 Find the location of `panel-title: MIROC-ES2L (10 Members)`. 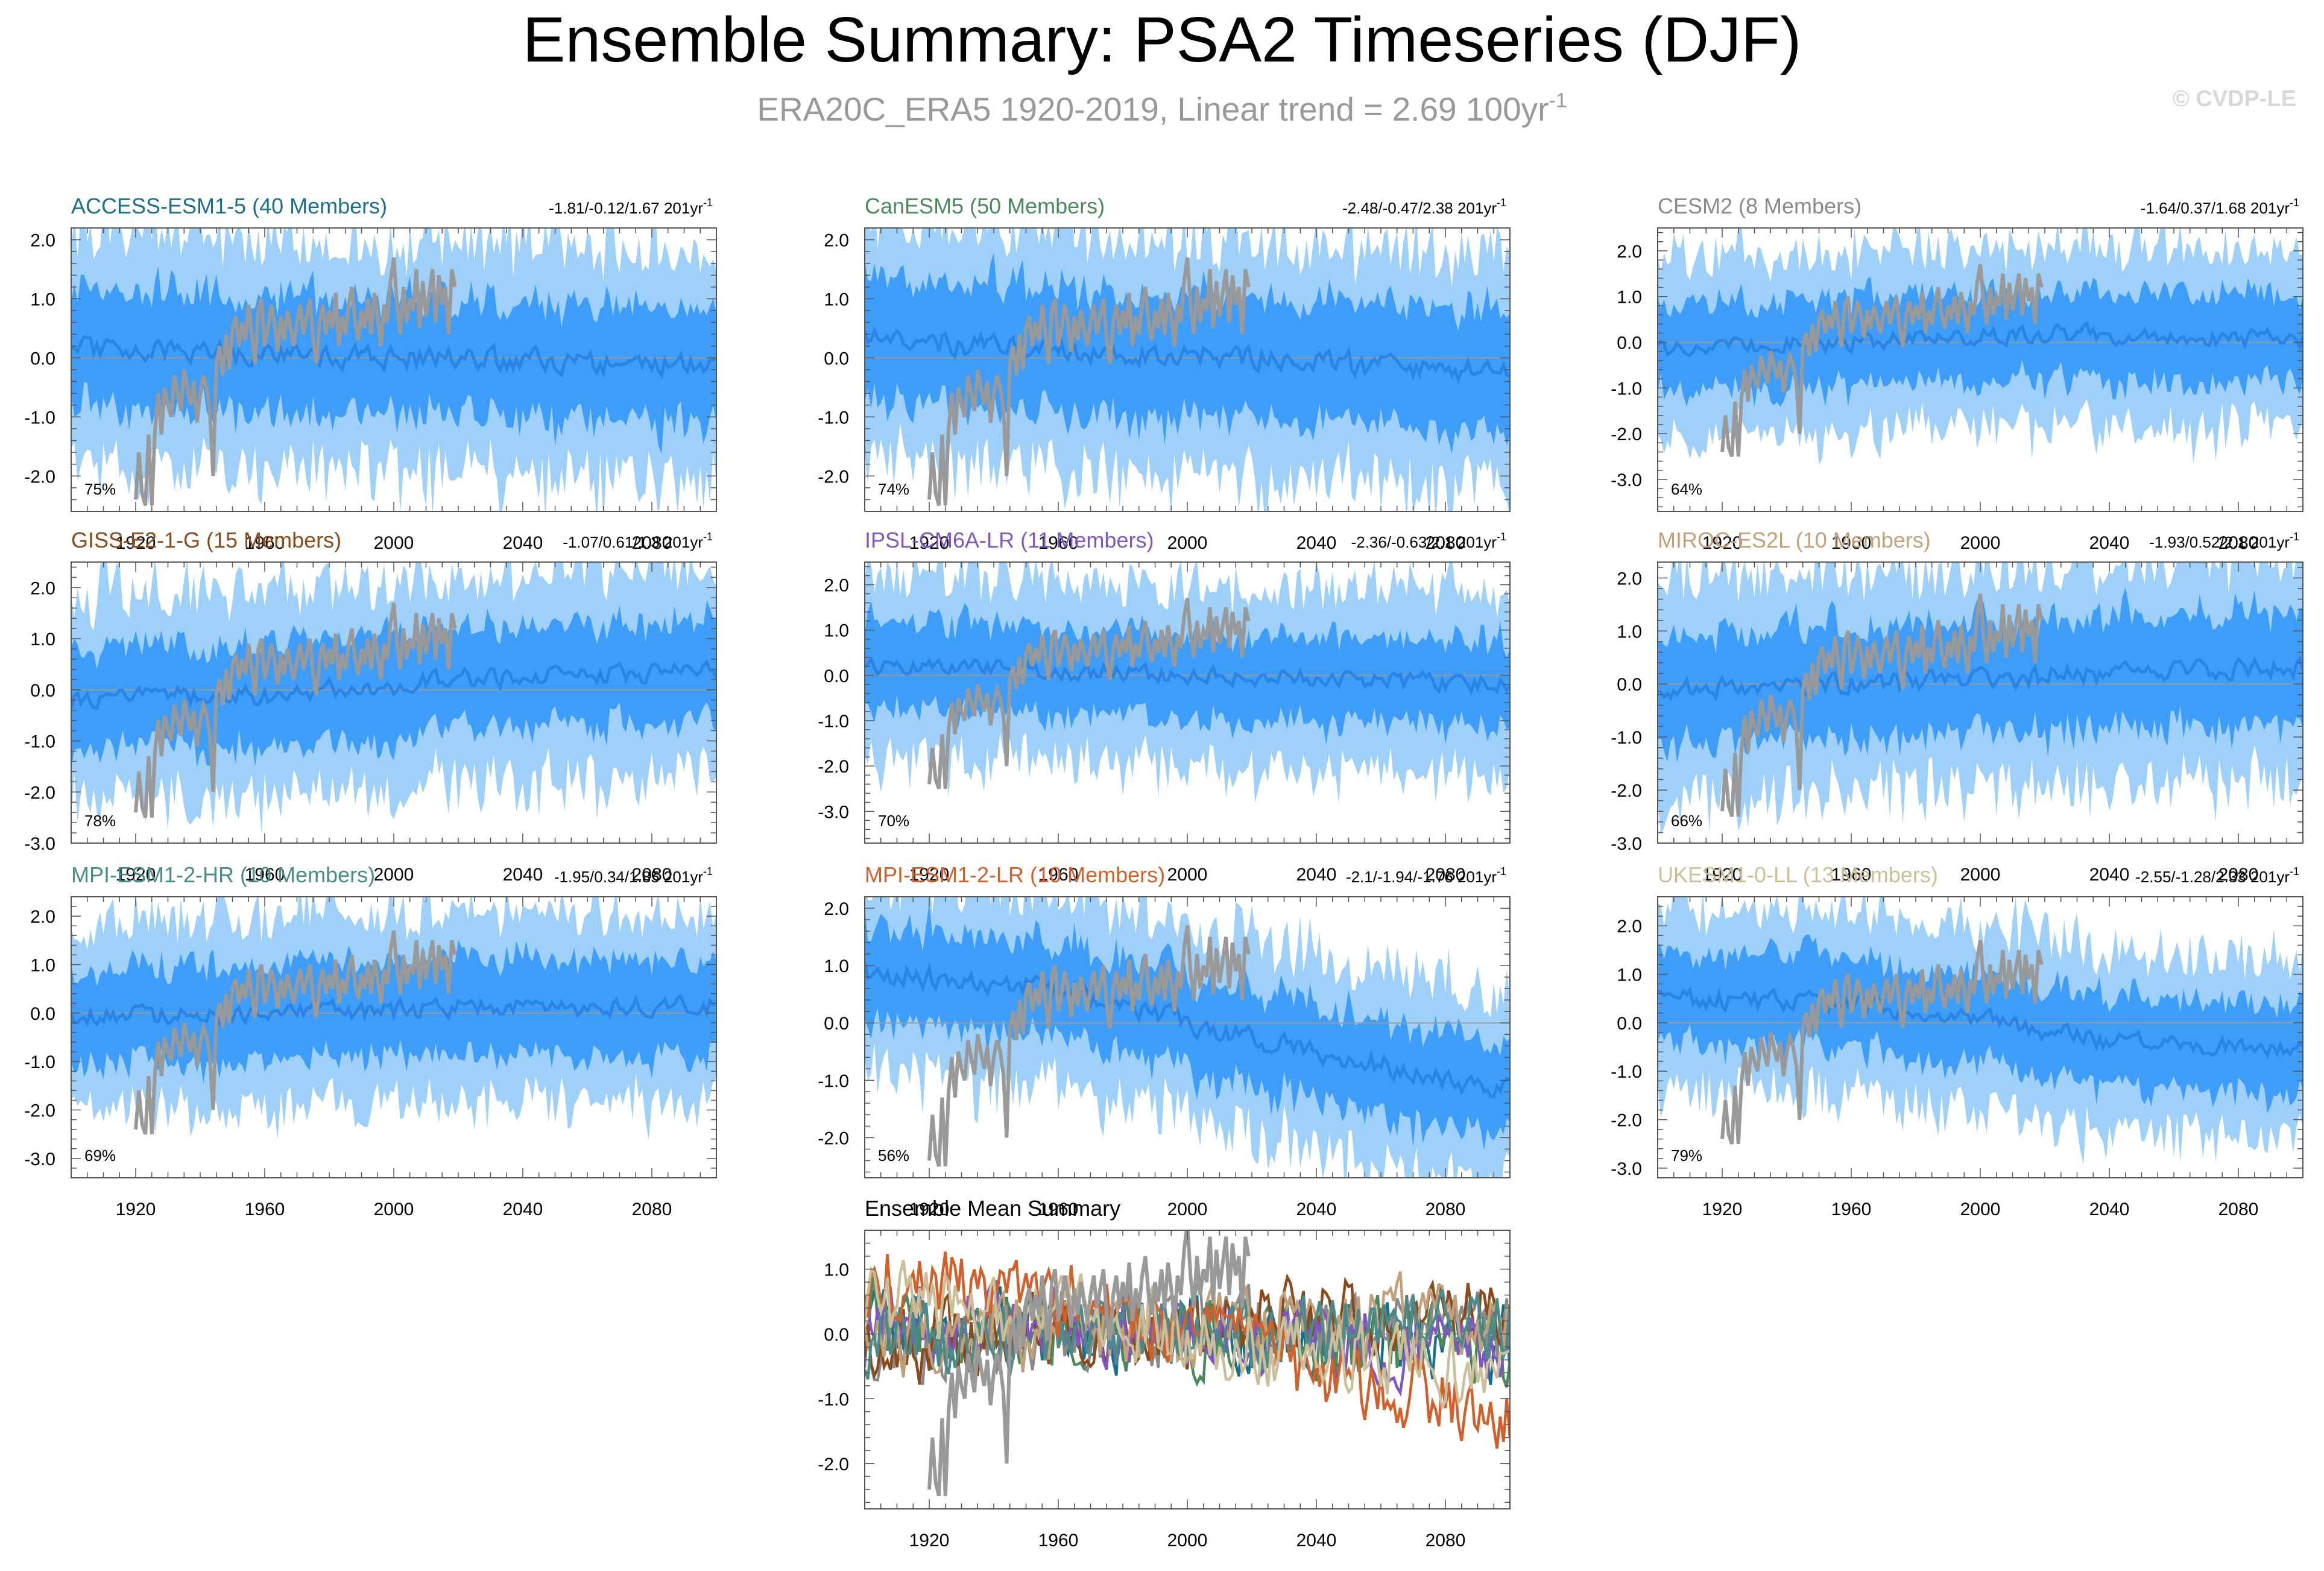

panel-title: MIROC-ES2L (10 Members) is located at coordinates (1794, 540).